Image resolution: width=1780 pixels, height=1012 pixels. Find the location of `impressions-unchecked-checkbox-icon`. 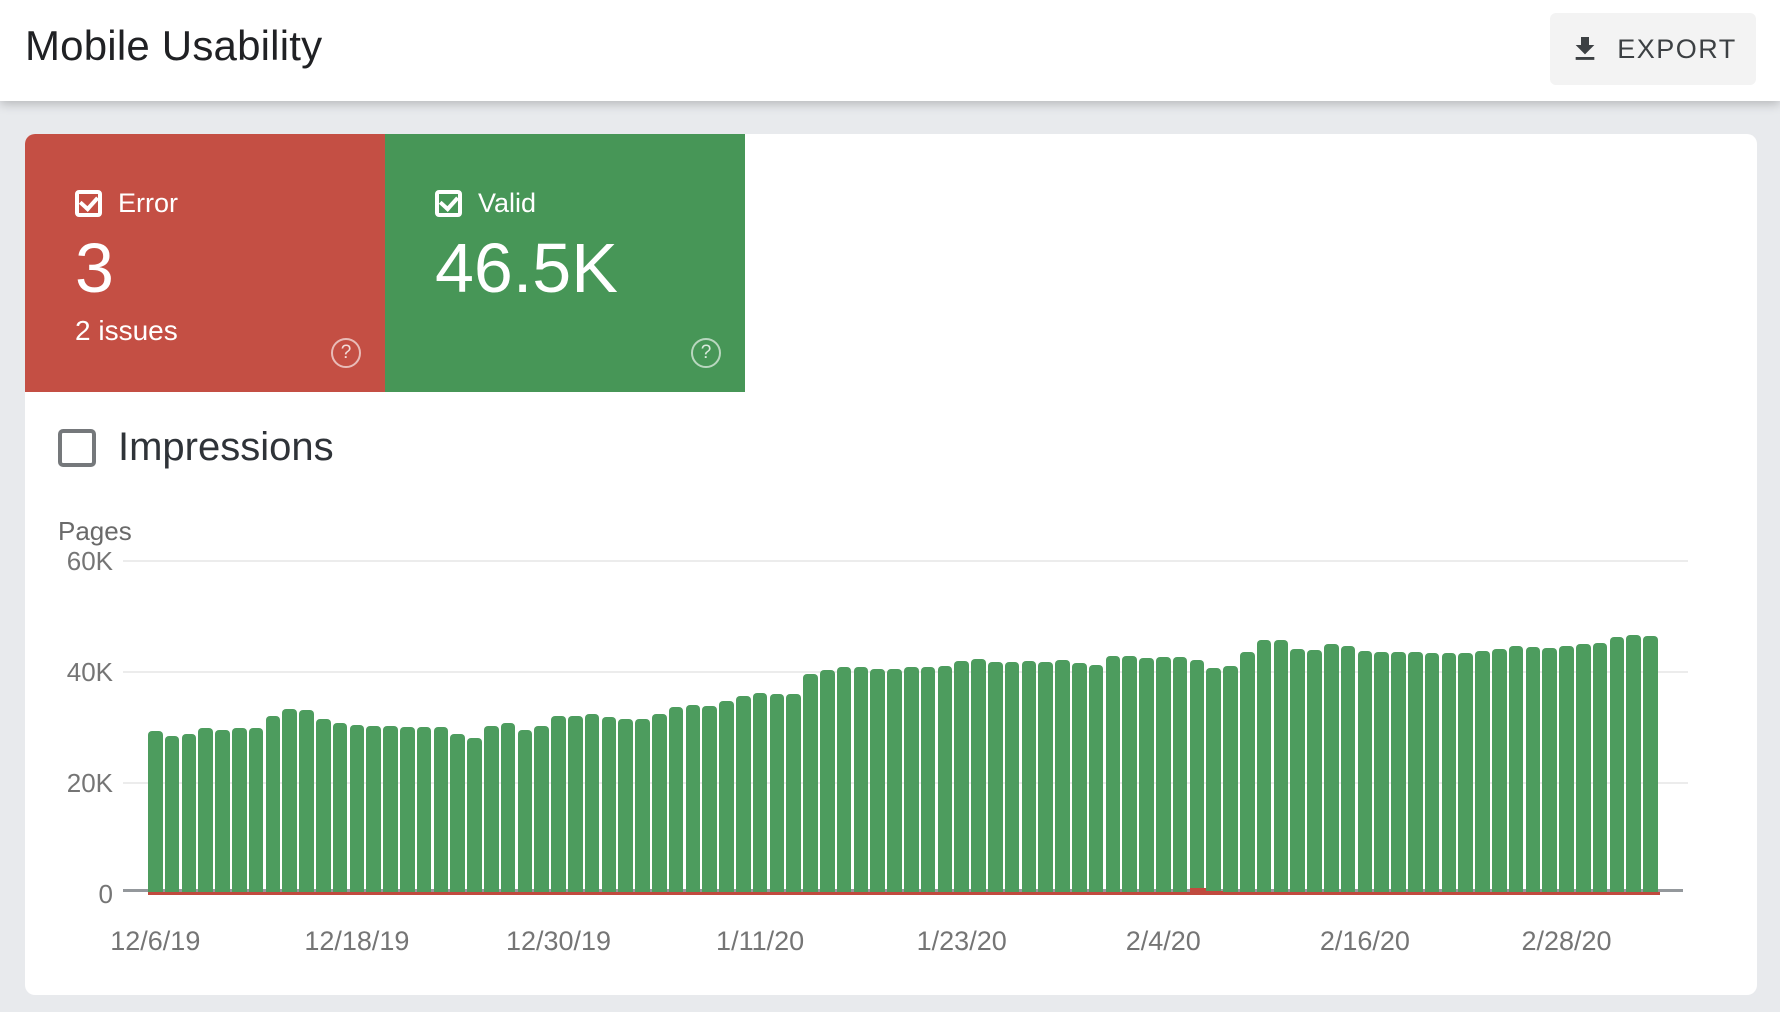

impressions-unchecked-checkbox-icon is located at coordinates (77, 447).